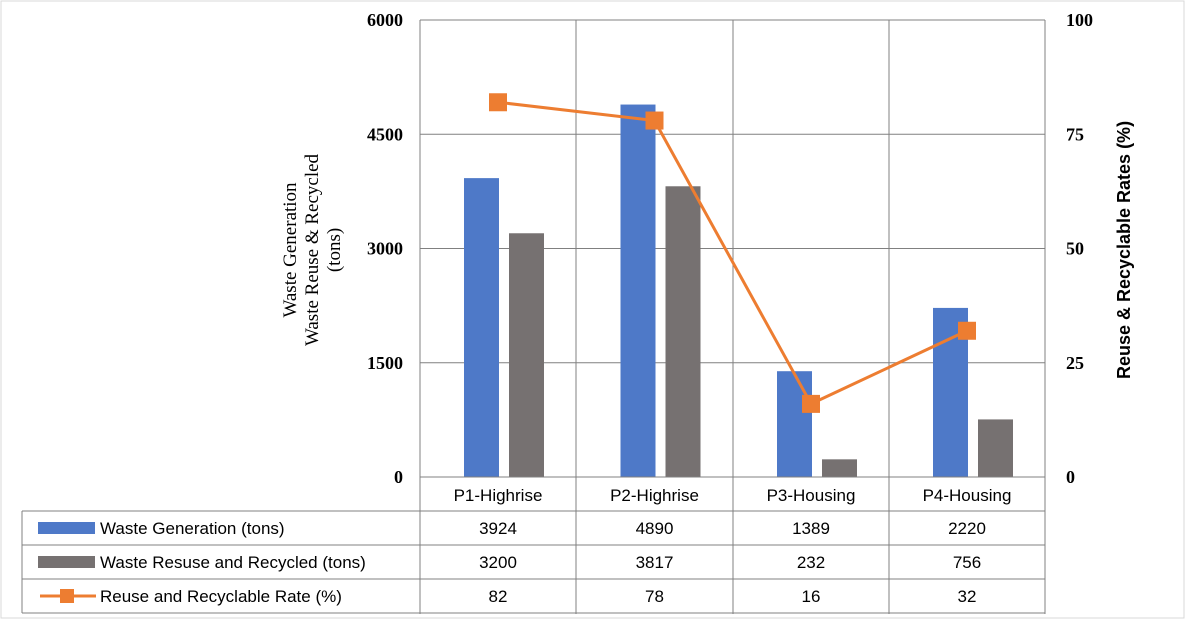  Describe the element at coordinates (1070, 477) in the screenshot. I see `y2-tick-label: 0` at that location.